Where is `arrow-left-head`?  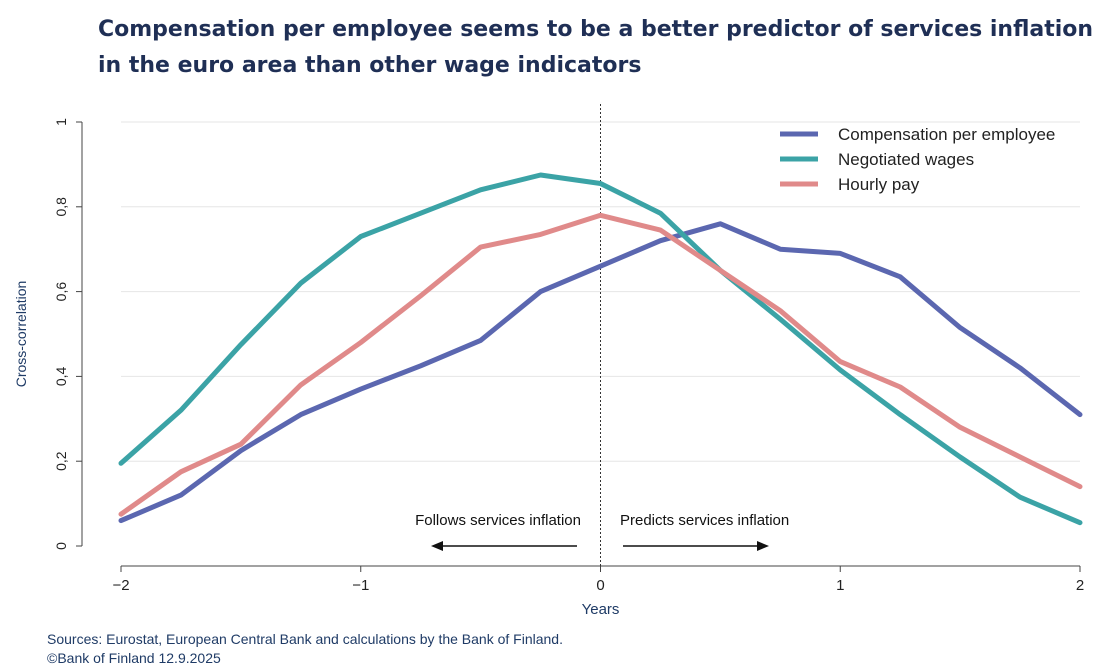 arrow-left-head is located at coordinates (437, 546).